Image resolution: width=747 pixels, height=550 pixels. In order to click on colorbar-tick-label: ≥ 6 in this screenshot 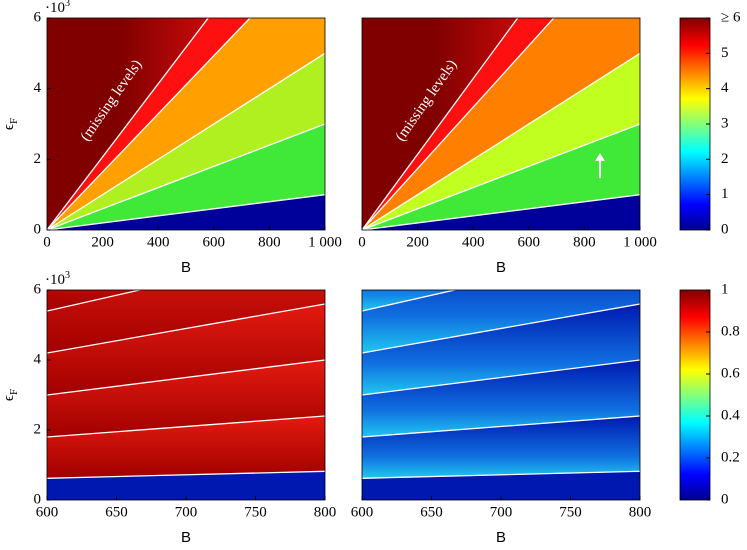, I will do `click(731, 17)`.